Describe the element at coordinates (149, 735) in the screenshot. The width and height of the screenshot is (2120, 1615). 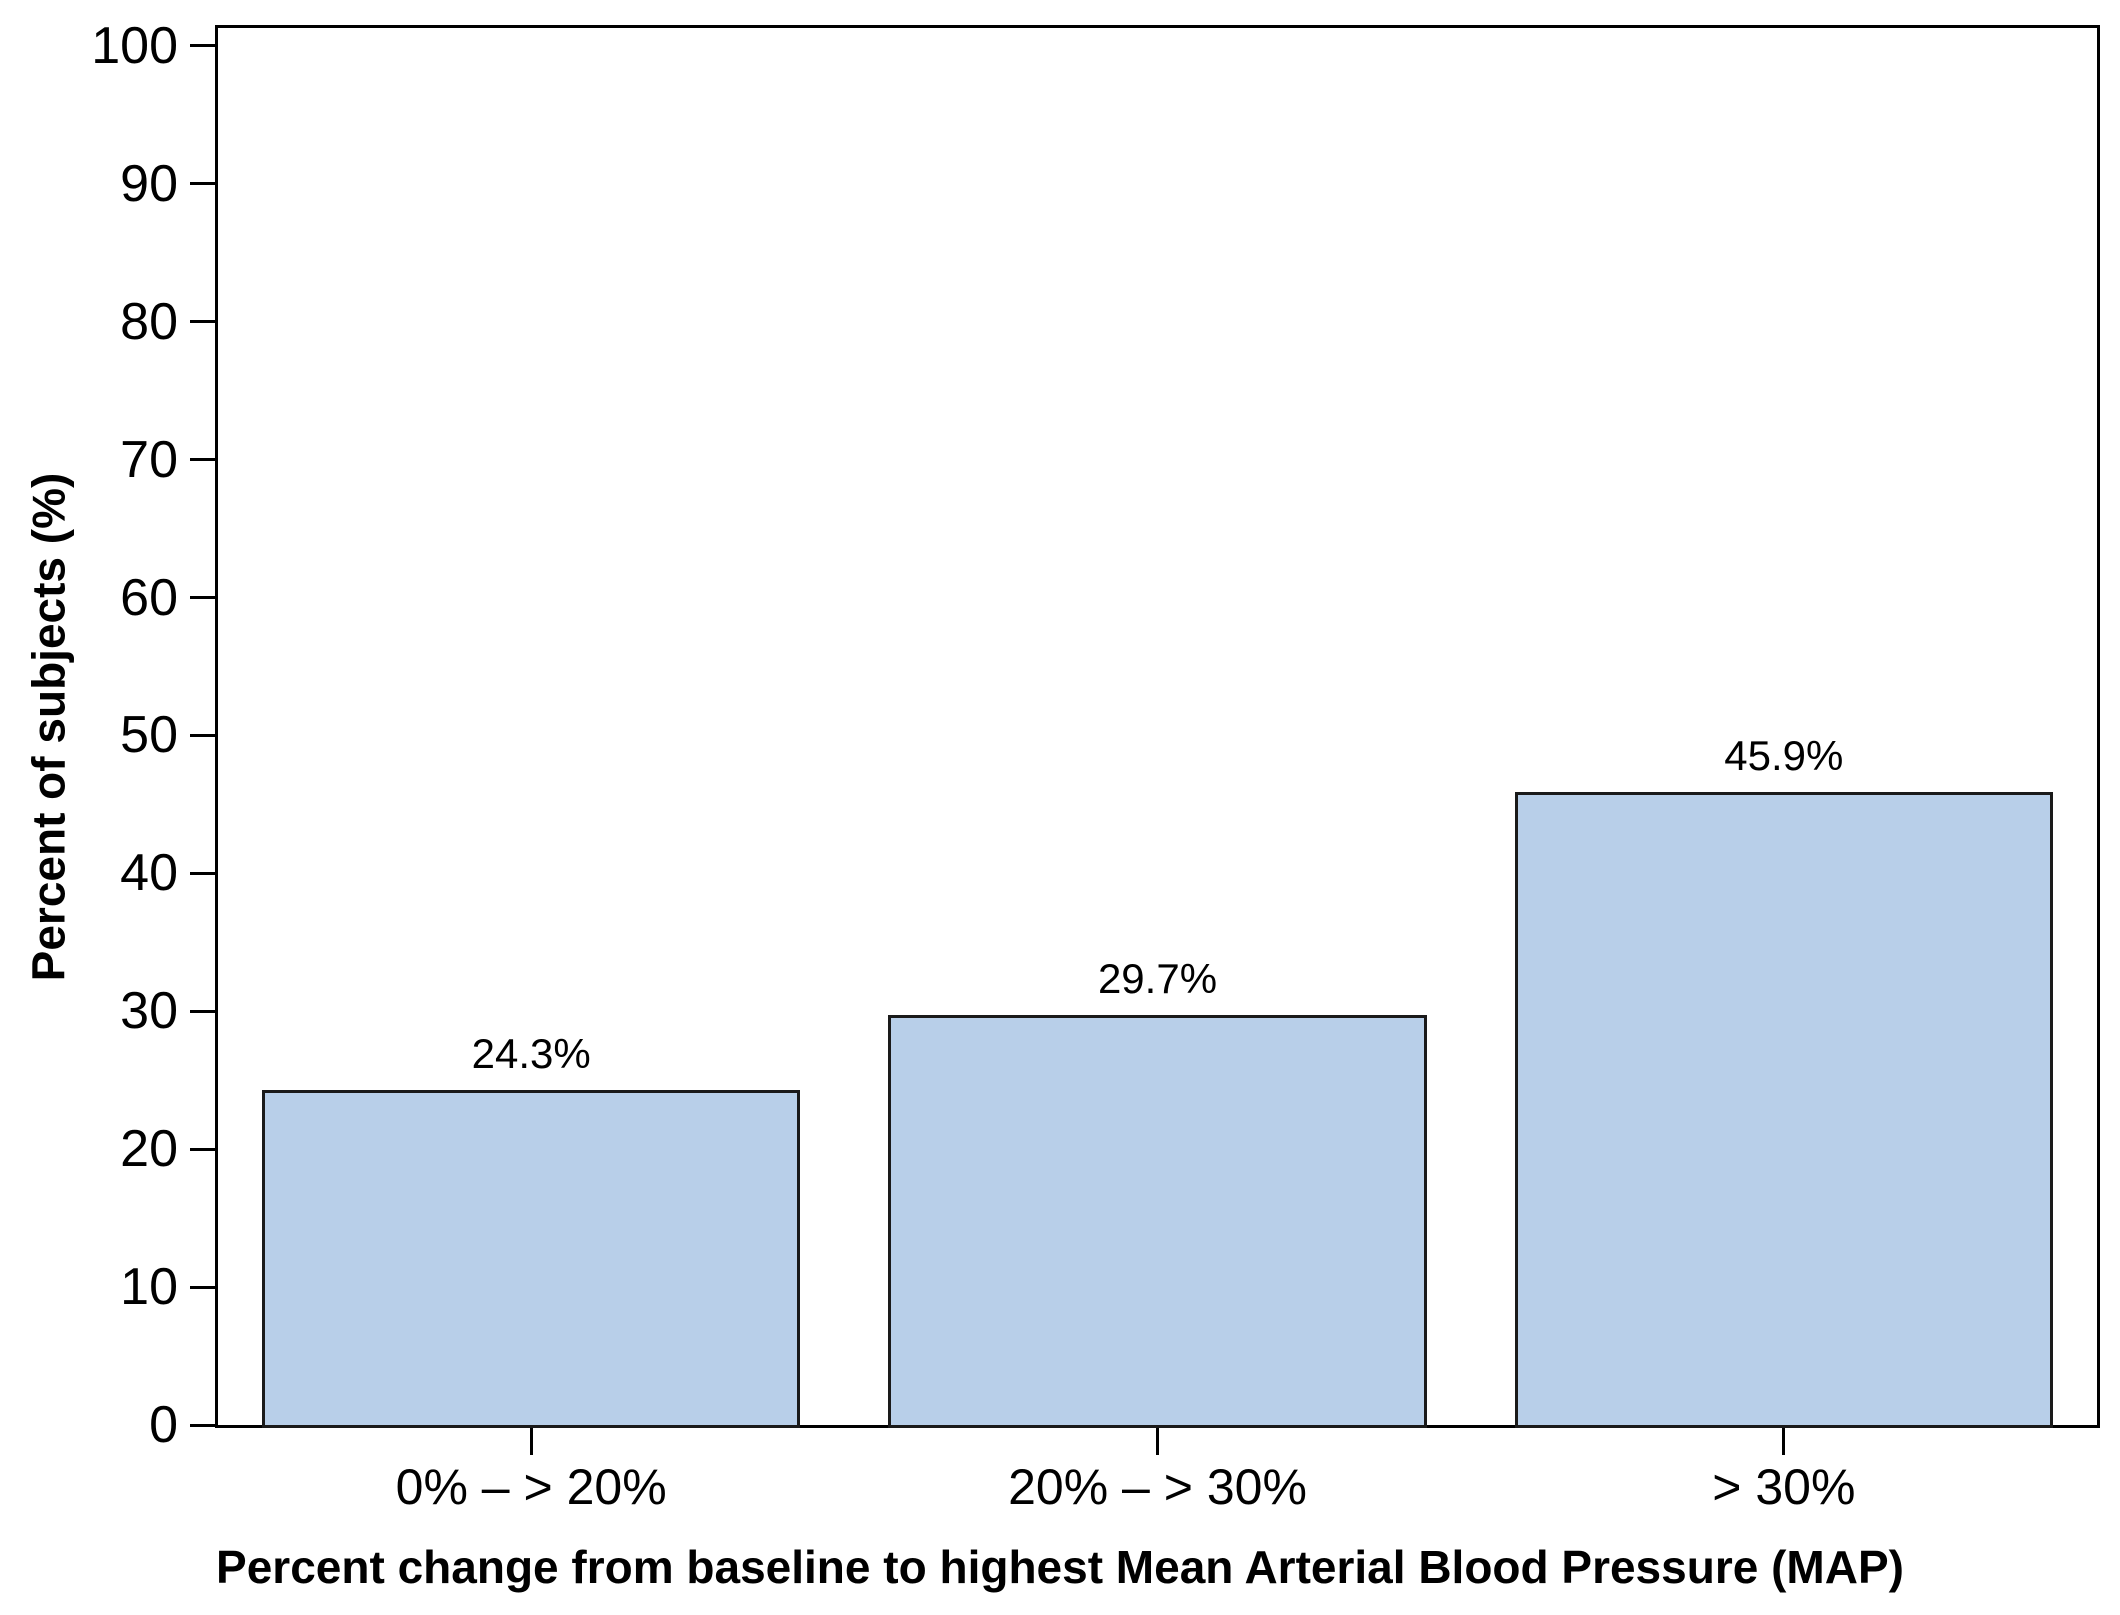
I see `y-tick-label: 50` at that location.